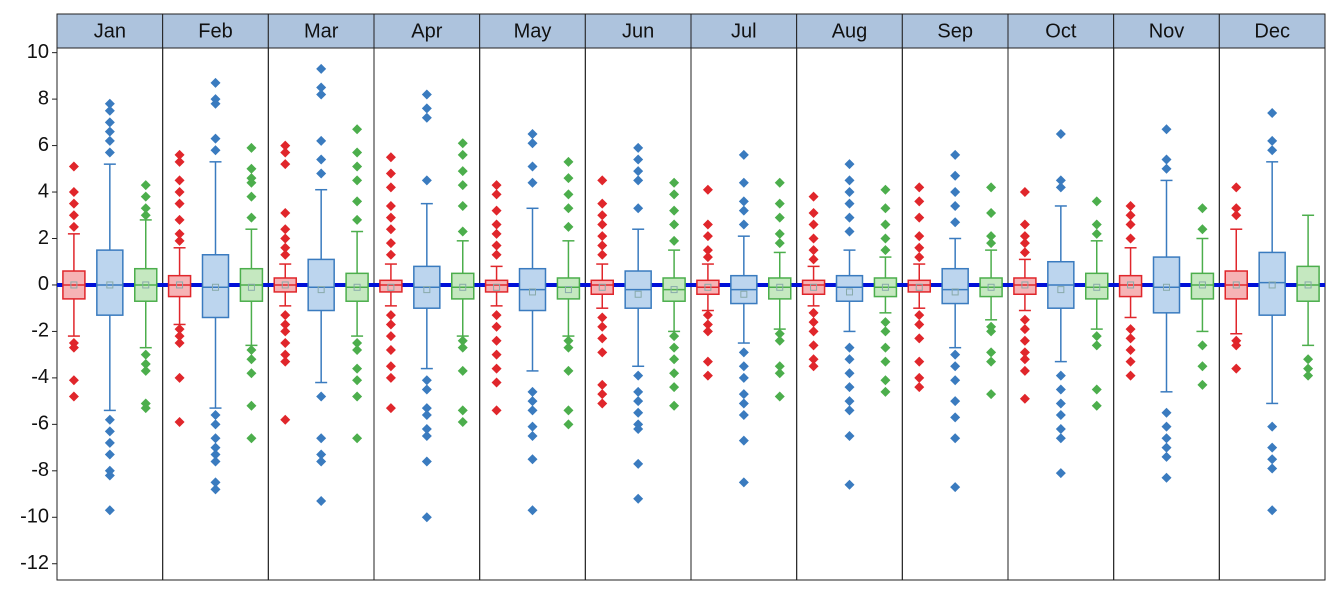  I want to click on panel-label: Nov, so click(1167, 31).